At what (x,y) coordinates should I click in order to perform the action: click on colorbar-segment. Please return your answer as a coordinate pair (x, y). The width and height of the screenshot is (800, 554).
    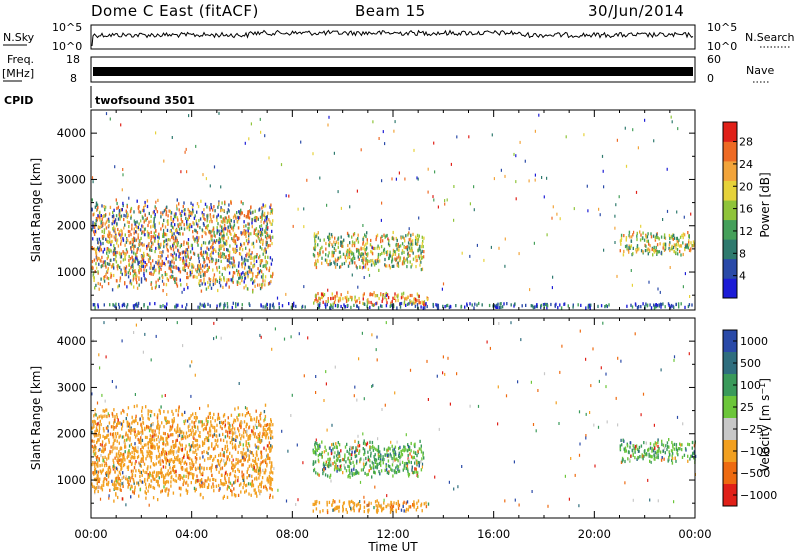
    Looking at the image, I should click on (730, 288).